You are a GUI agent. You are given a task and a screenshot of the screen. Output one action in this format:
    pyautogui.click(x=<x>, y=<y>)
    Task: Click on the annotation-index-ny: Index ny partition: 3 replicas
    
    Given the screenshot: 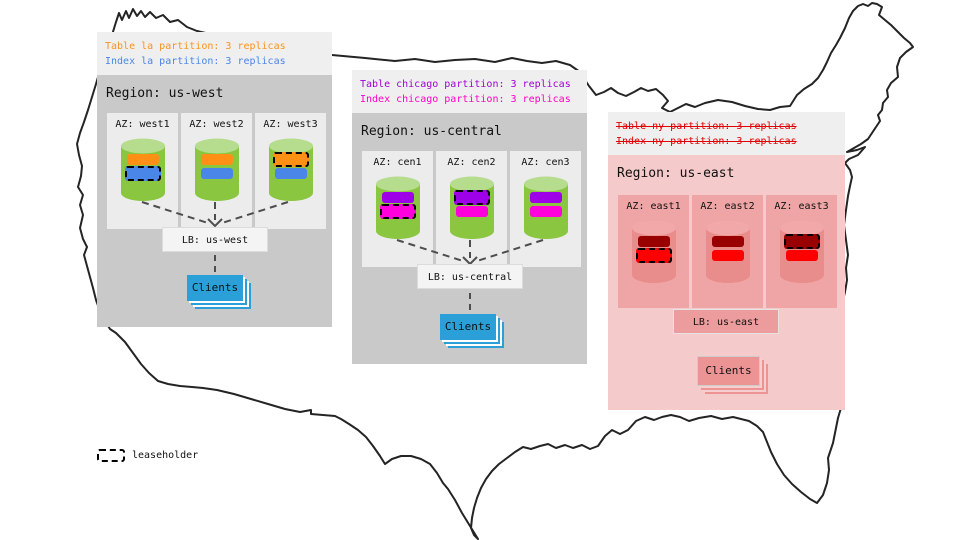 What is the action you would take?
    pyautogui.click(x=706, y=141)
    